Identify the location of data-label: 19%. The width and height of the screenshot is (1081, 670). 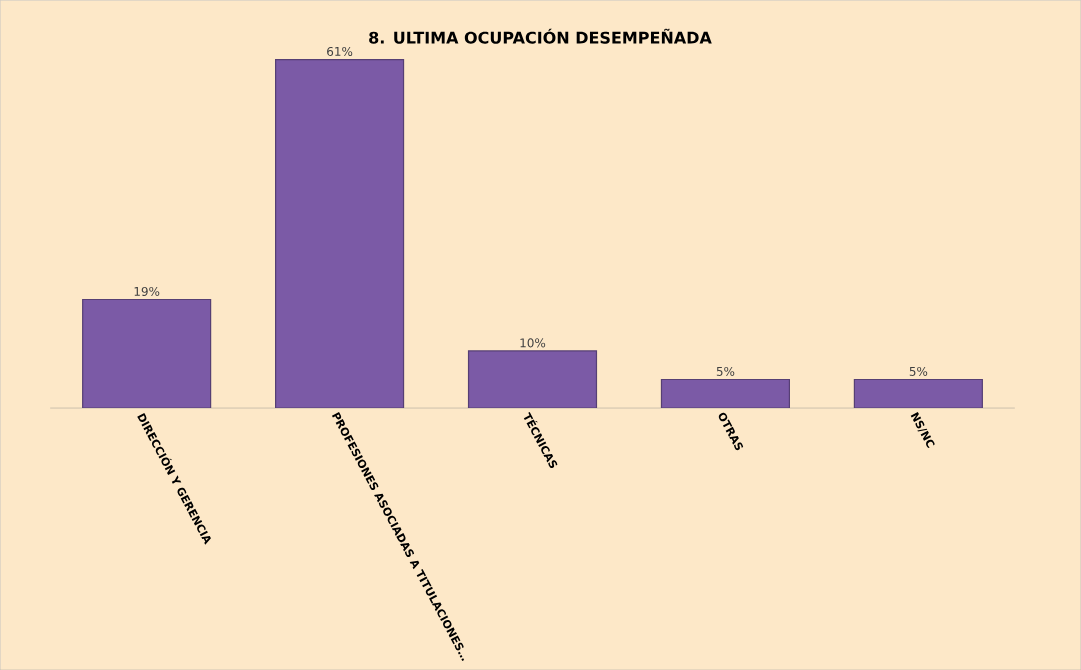
(147, 291).